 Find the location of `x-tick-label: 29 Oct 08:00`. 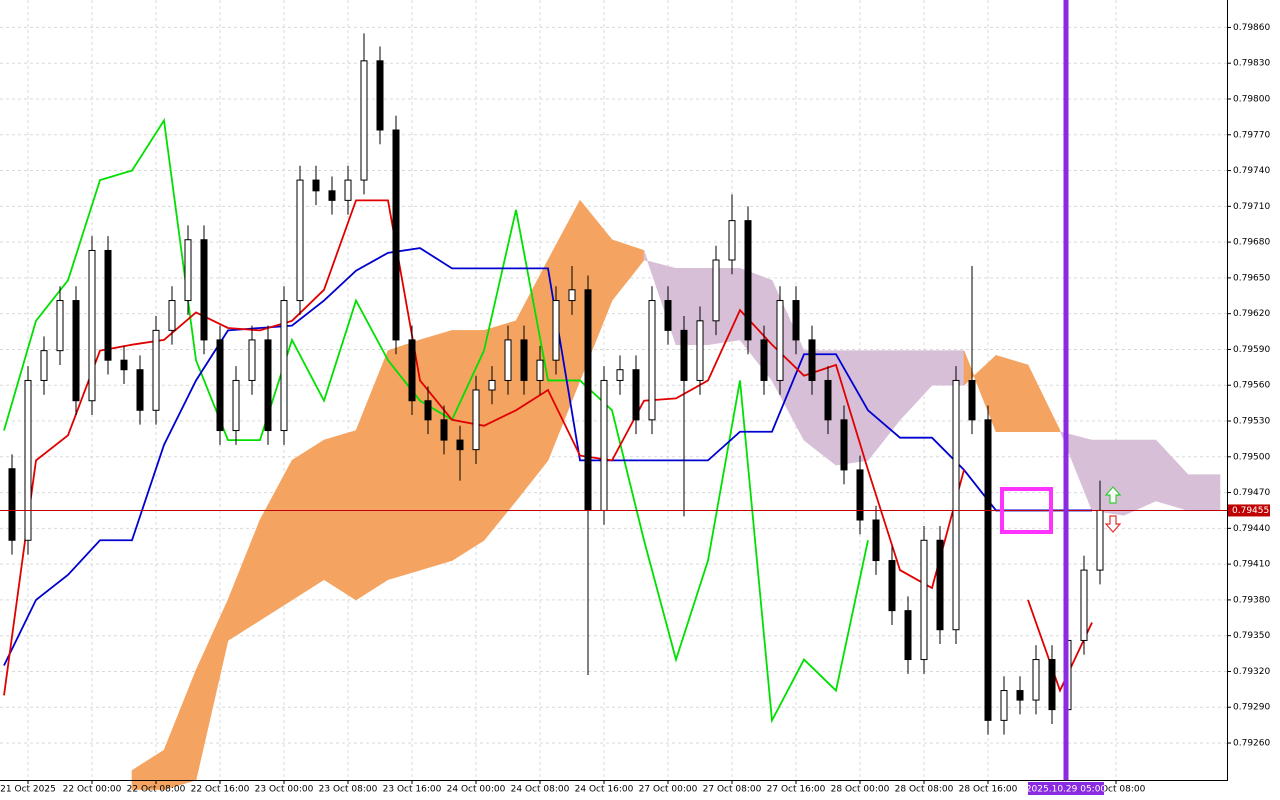

x-tick-label: 29 Oct 08:00 is located at coordinates (1116, 790).